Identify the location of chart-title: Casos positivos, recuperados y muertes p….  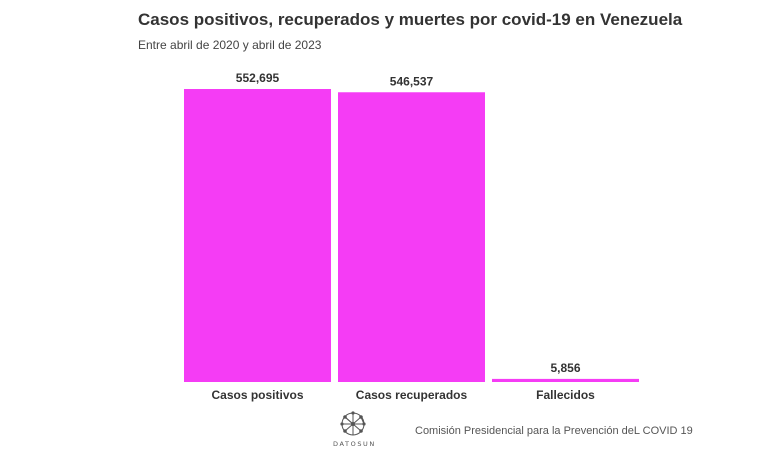
(410, 19).